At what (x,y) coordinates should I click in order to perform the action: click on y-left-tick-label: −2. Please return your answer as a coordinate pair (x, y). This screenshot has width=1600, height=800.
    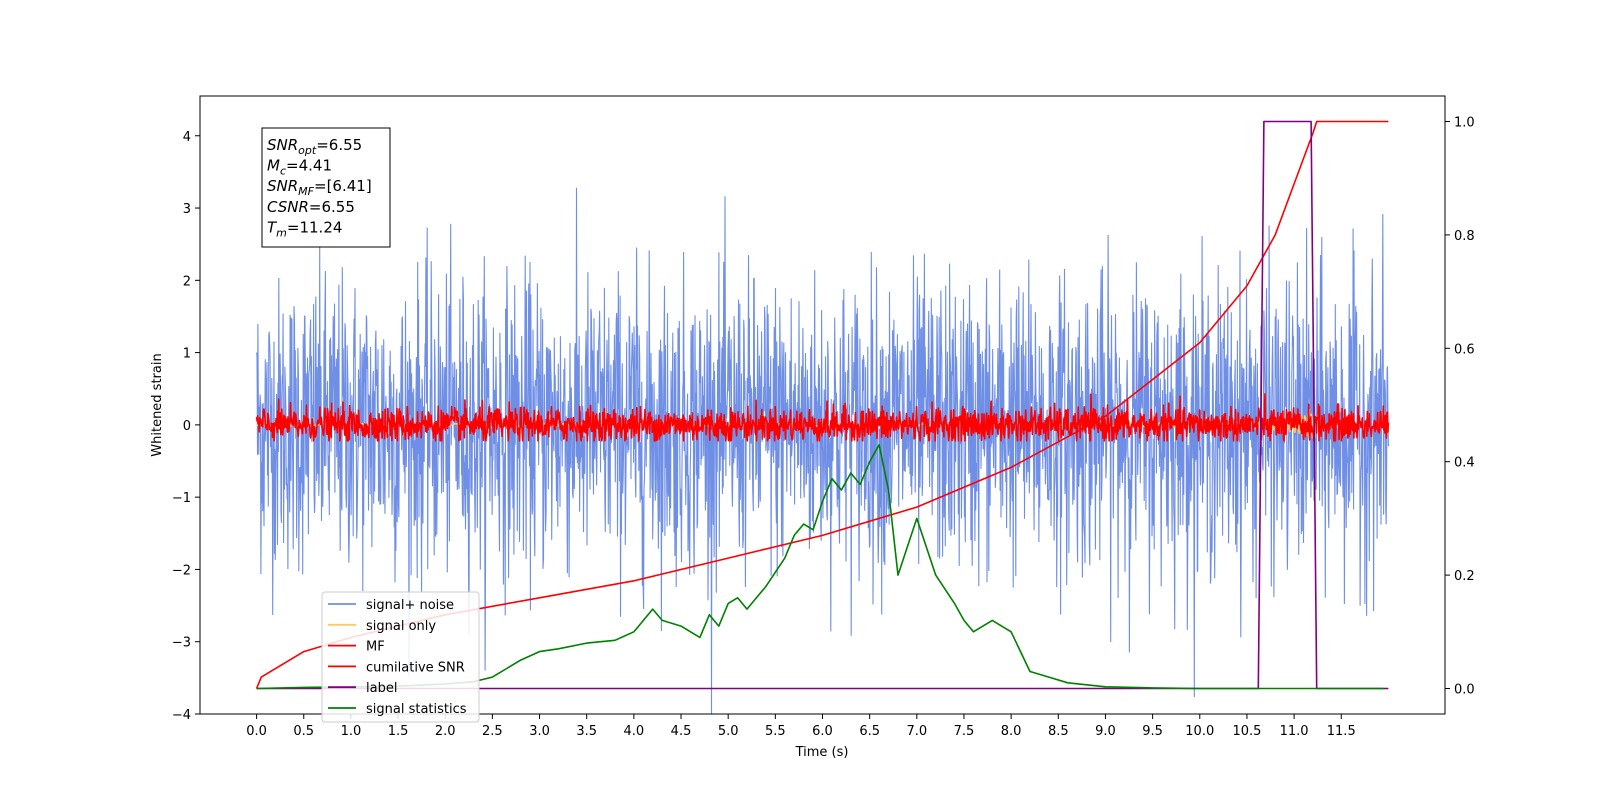
    Looking at the image, I should click on (181, 570).